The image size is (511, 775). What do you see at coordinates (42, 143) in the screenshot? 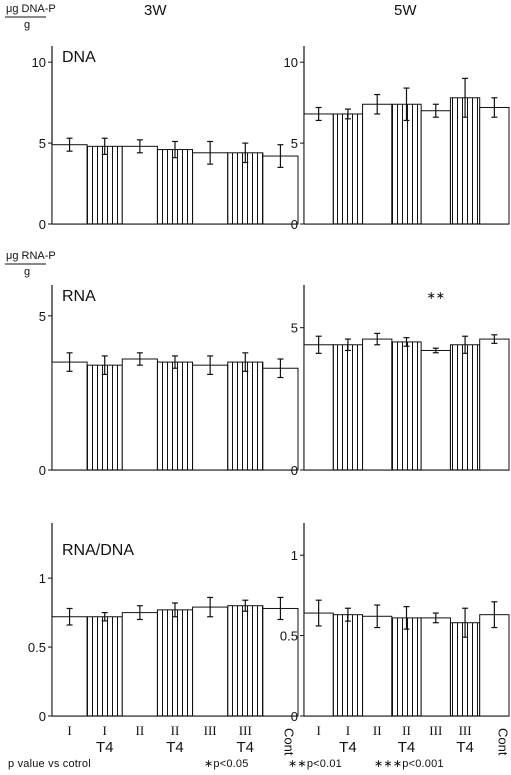
I see `dna-3w-y-tick-label: 5` at bounding box center [42, 143].